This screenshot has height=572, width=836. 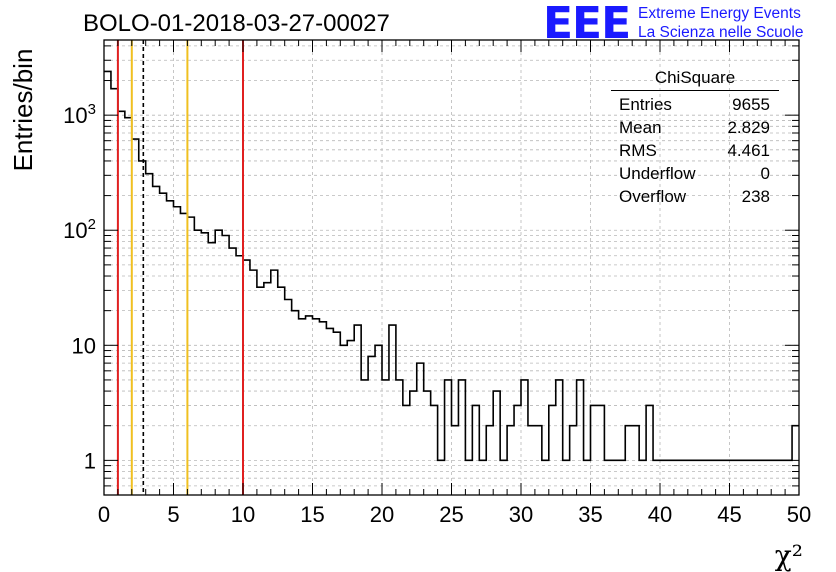 I want to click on x-tick-label: 35, so click(x=590, y=514).